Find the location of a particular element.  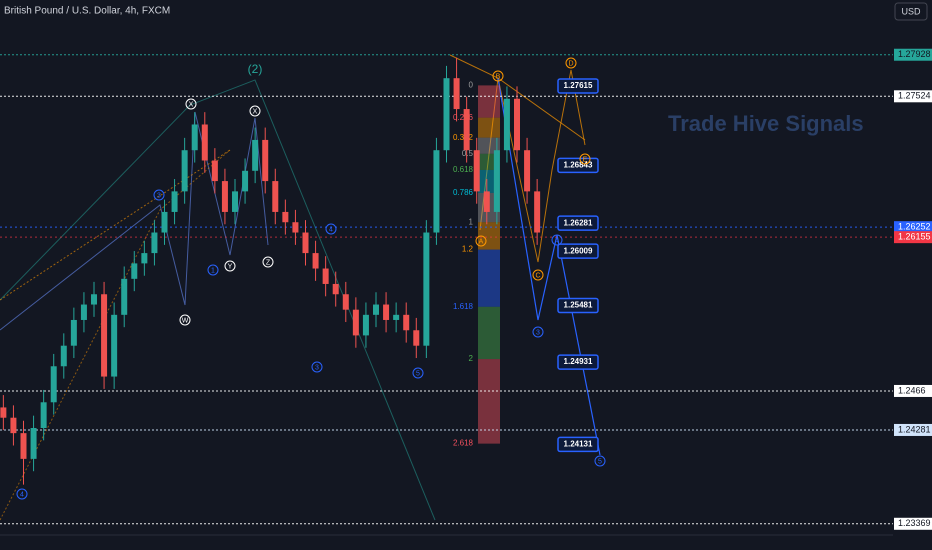

currency-button is located at coordinates (911, 11).